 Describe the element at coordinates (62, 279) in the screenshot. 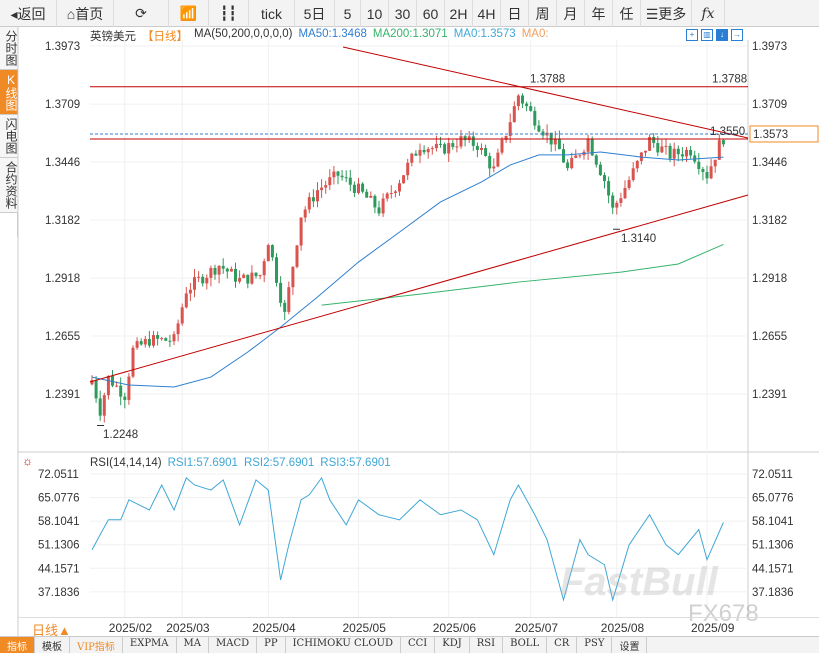

I see `price-tick-left: 1.2918` at that location.